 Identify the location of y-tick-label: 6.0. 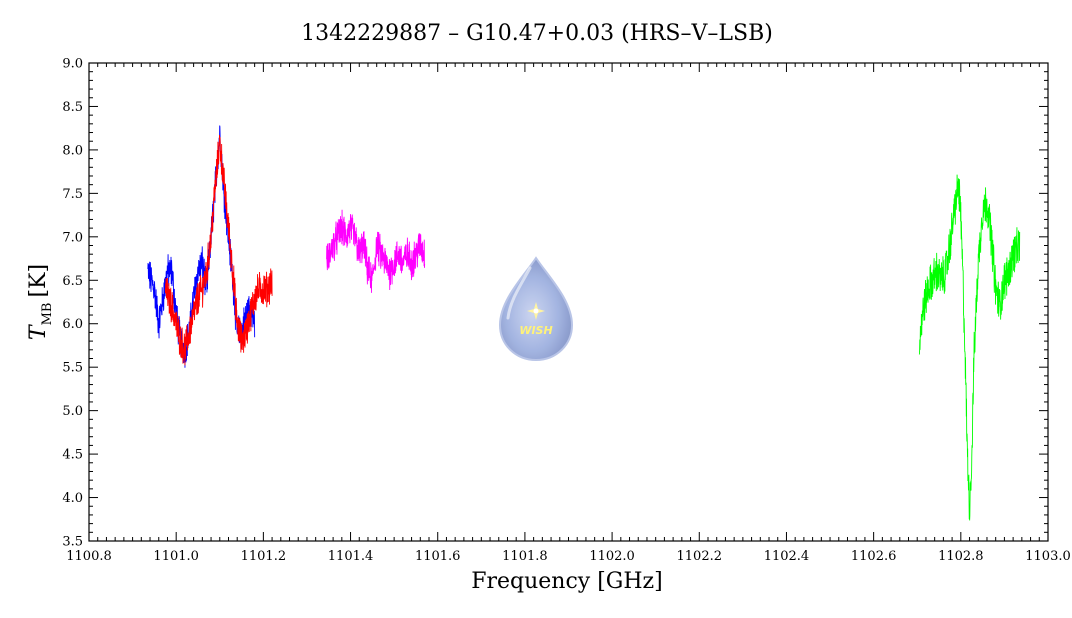
(72, 324).